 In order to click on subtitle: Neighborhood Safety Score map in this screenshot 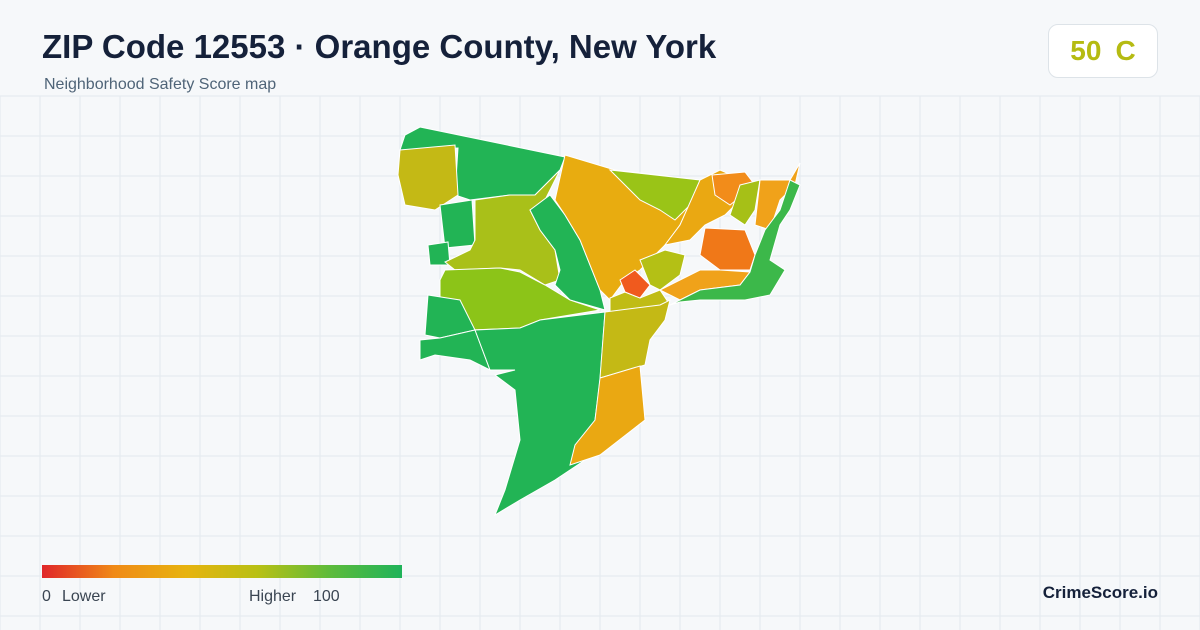, I will do `click(160, 84)`.